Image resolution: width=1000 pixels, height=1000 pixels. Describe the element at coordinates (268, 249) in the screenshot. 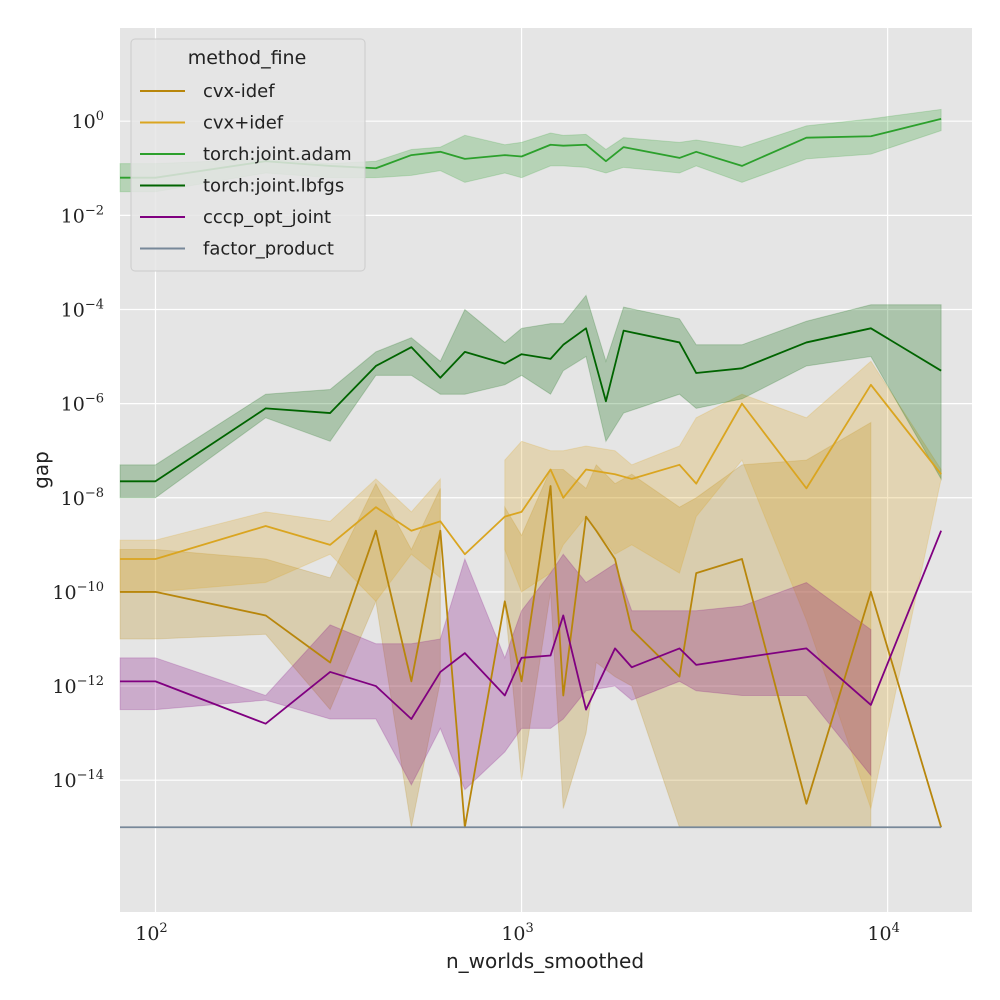

I see `legend-label-factor-product: factor_product` at that location.